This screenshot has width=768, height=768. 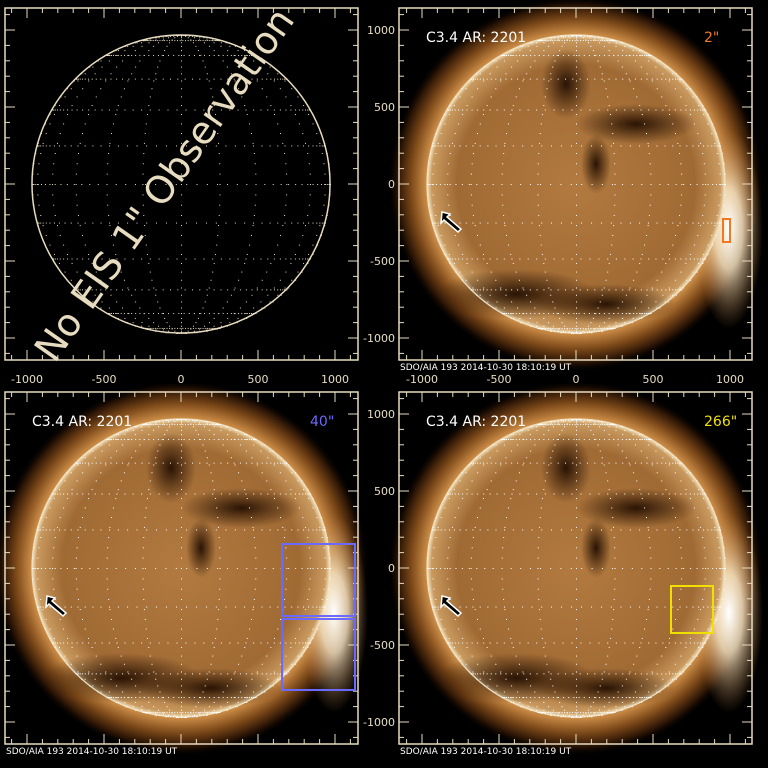 I want to click on eis-fov-box, so click(x=726, y=230).